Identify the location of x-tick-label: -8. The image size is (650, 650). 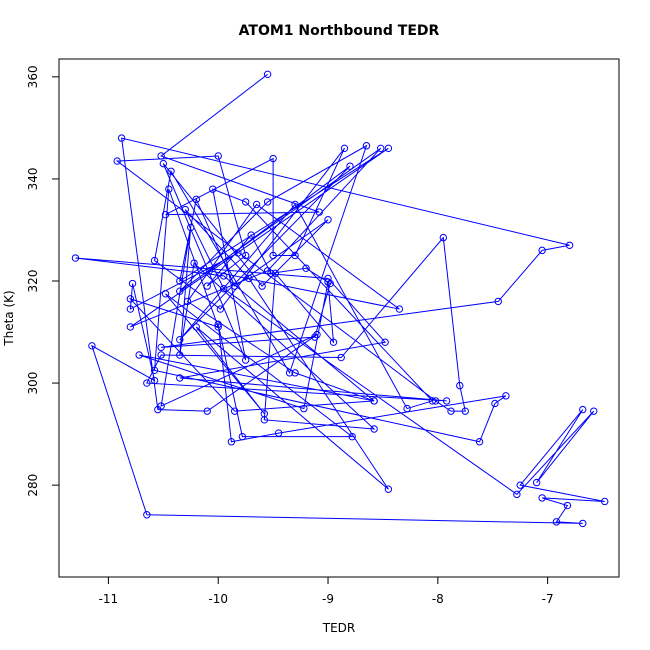
(438, 599).